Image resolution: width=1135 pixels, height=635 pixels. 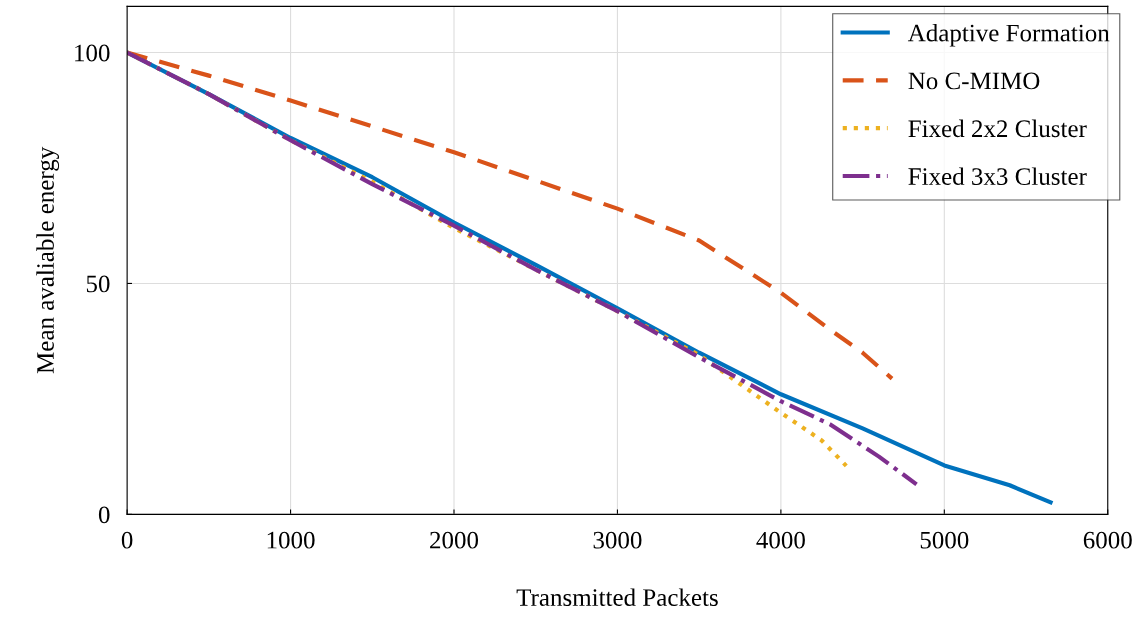 What do you see at coordinates (617, 540) in the screenshot?
I see `x-tick-label: 3000` at bounding box center [617, 540].